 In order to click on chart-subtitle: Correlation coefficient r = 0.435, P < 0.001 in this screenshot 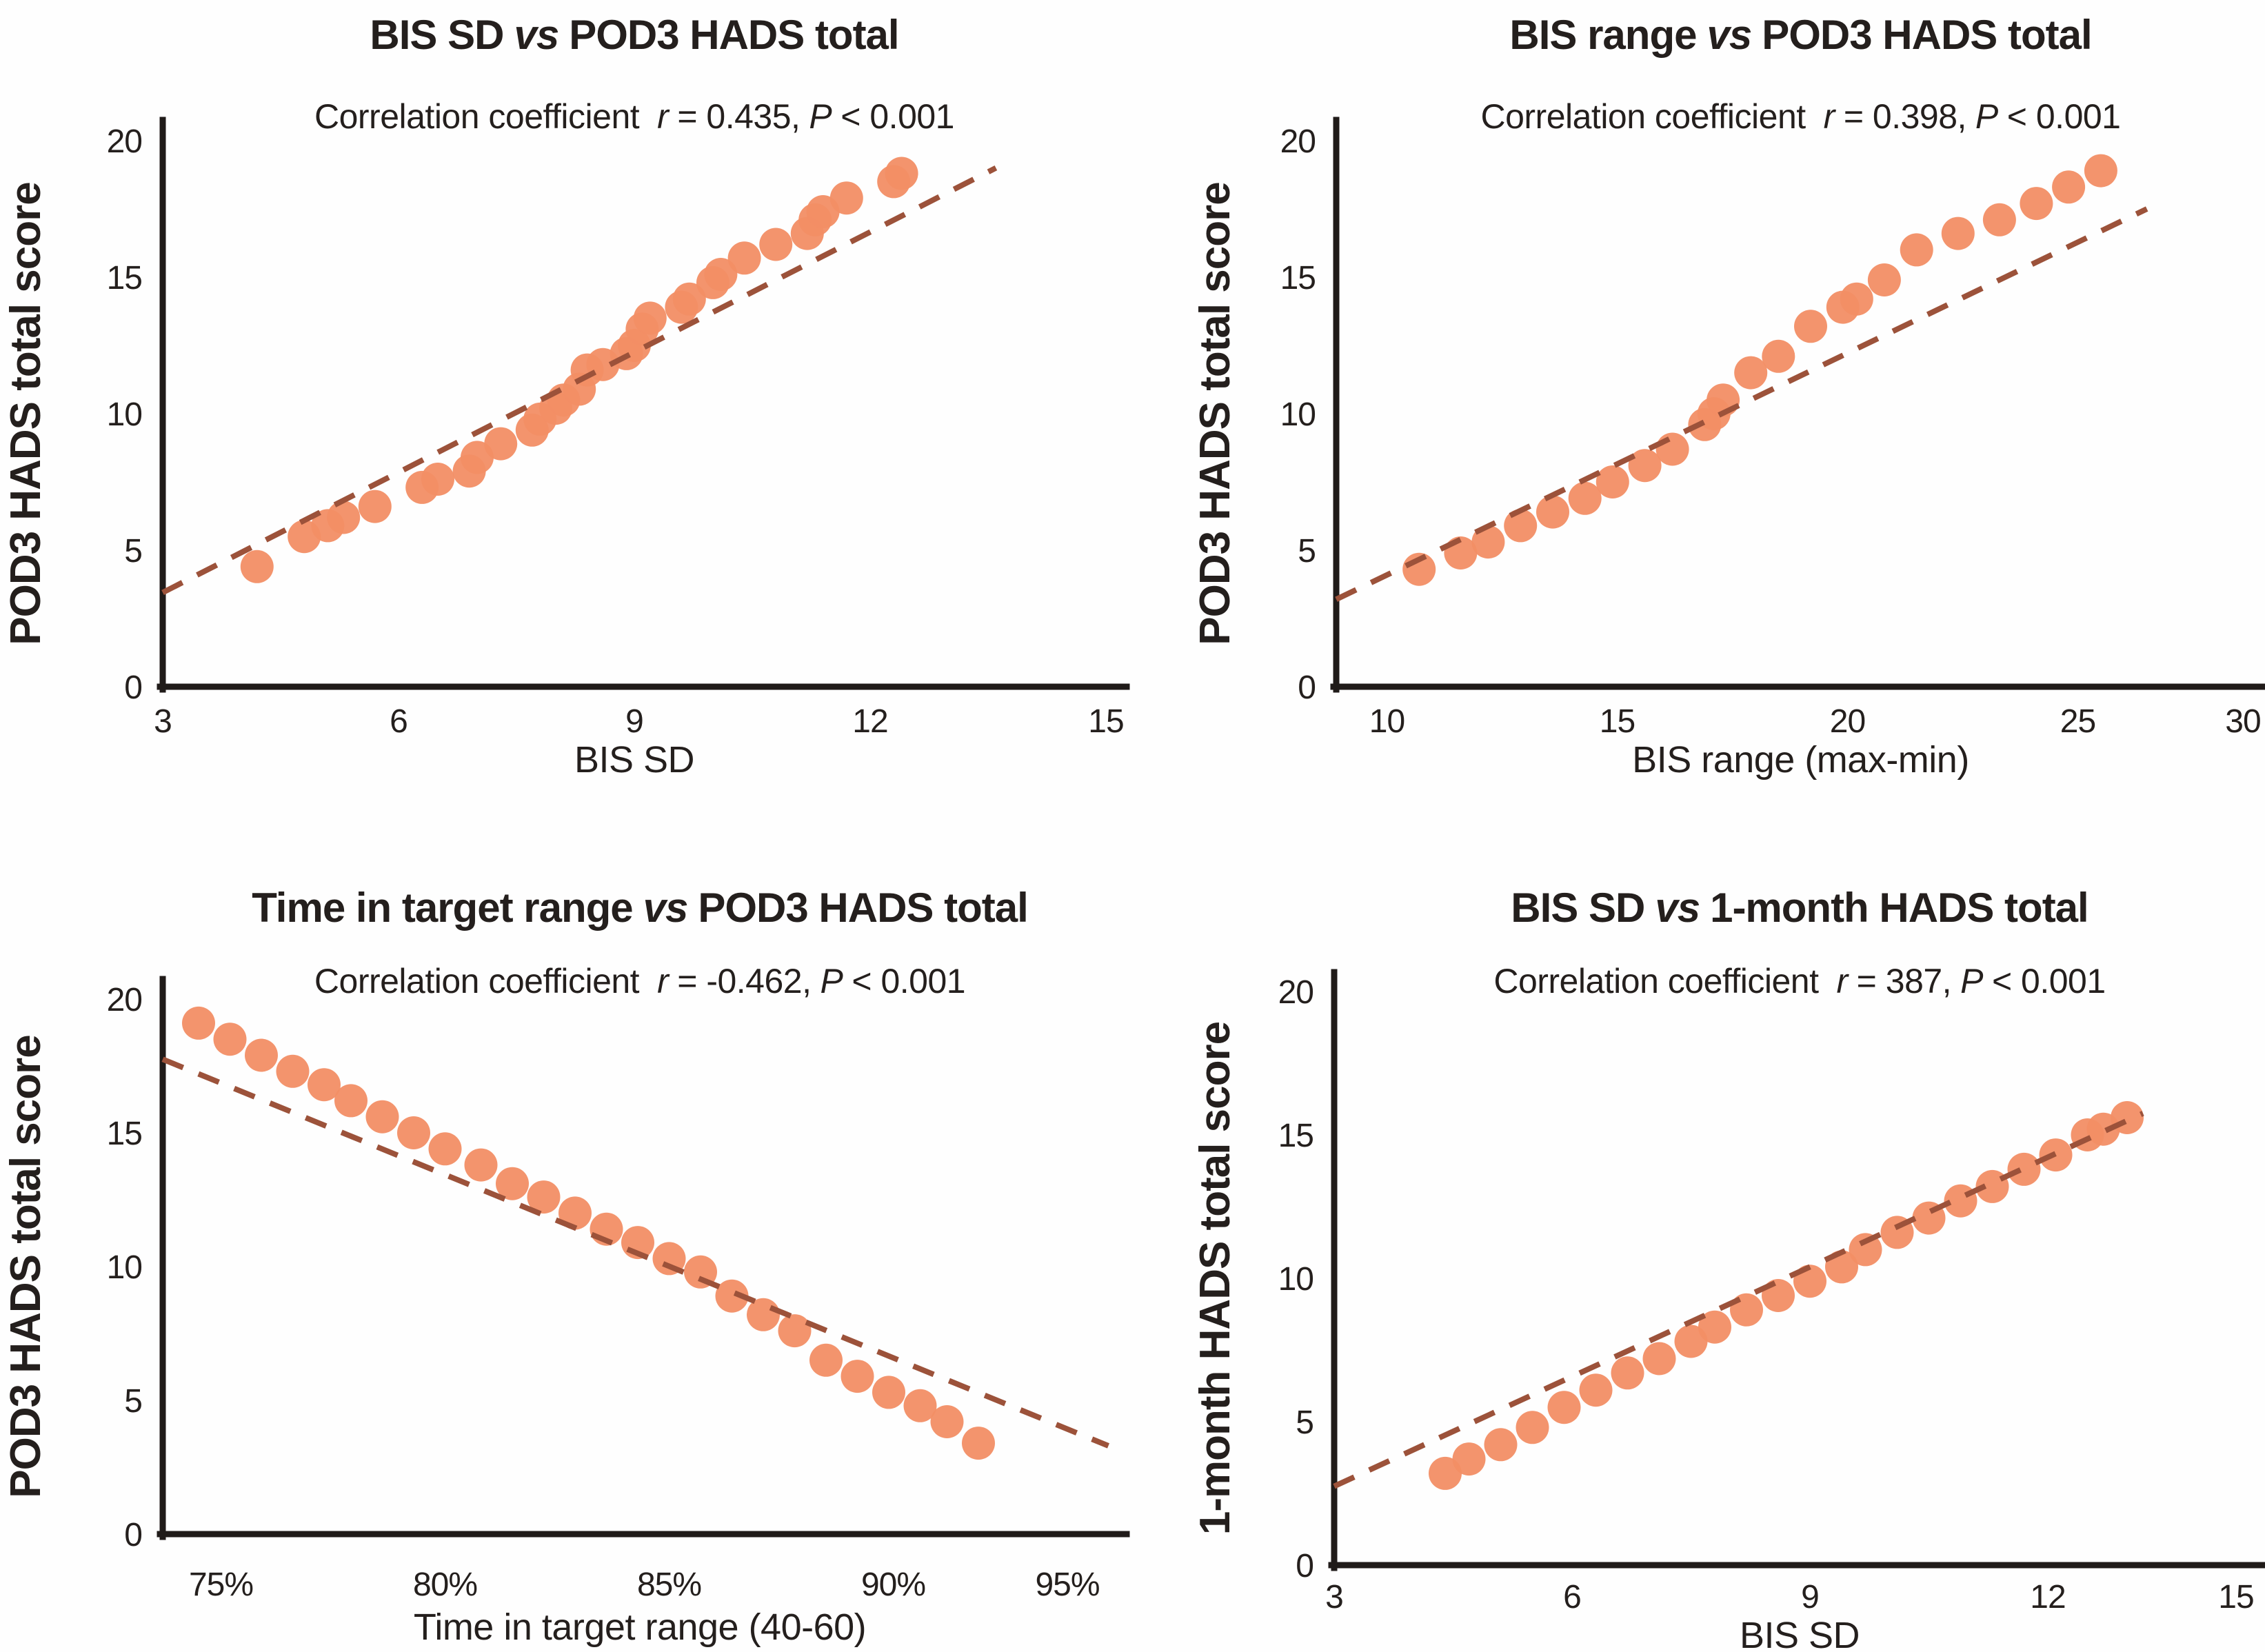, I will do `click(634, 117)`.